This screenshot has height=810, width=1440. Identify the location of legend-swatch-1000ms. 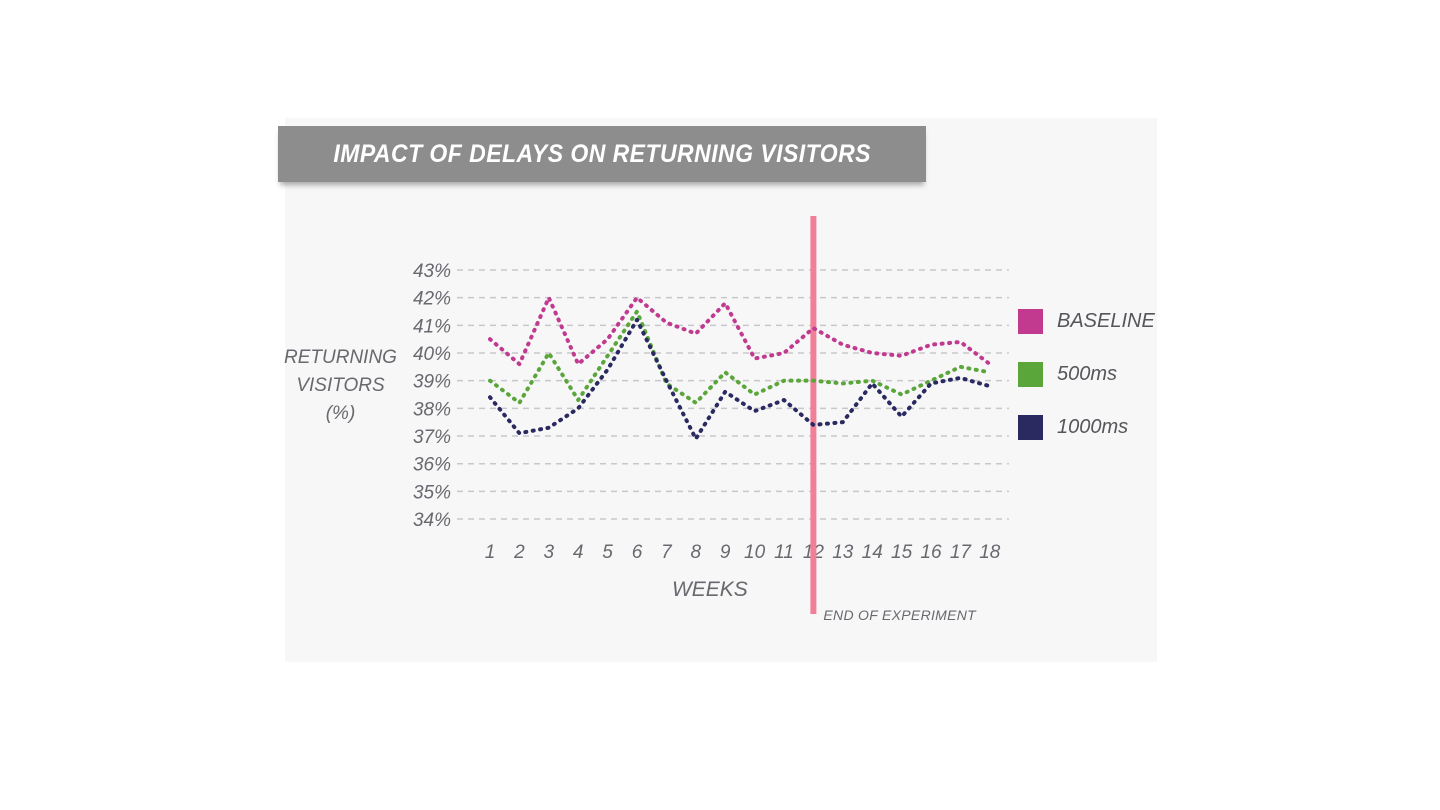
(1030, 427).